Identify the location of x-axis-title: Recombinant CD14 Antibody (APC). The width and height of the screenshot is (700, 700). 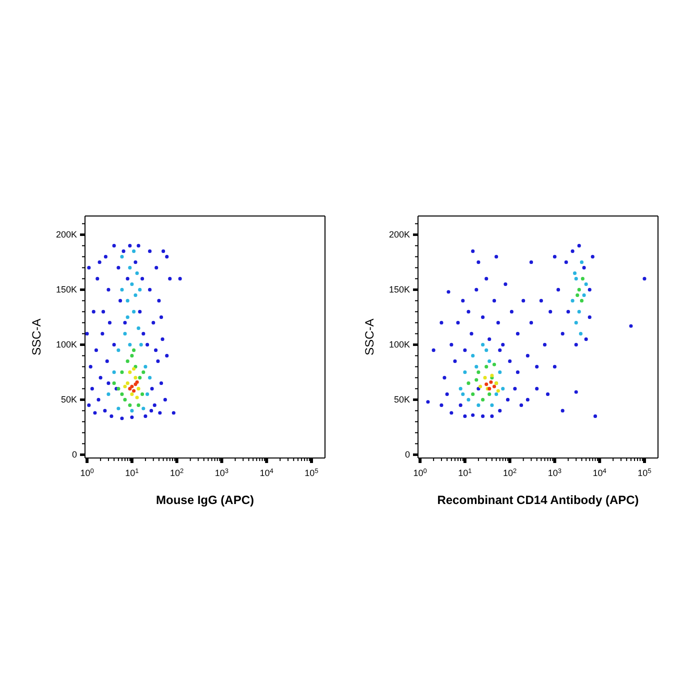
(538, 500).